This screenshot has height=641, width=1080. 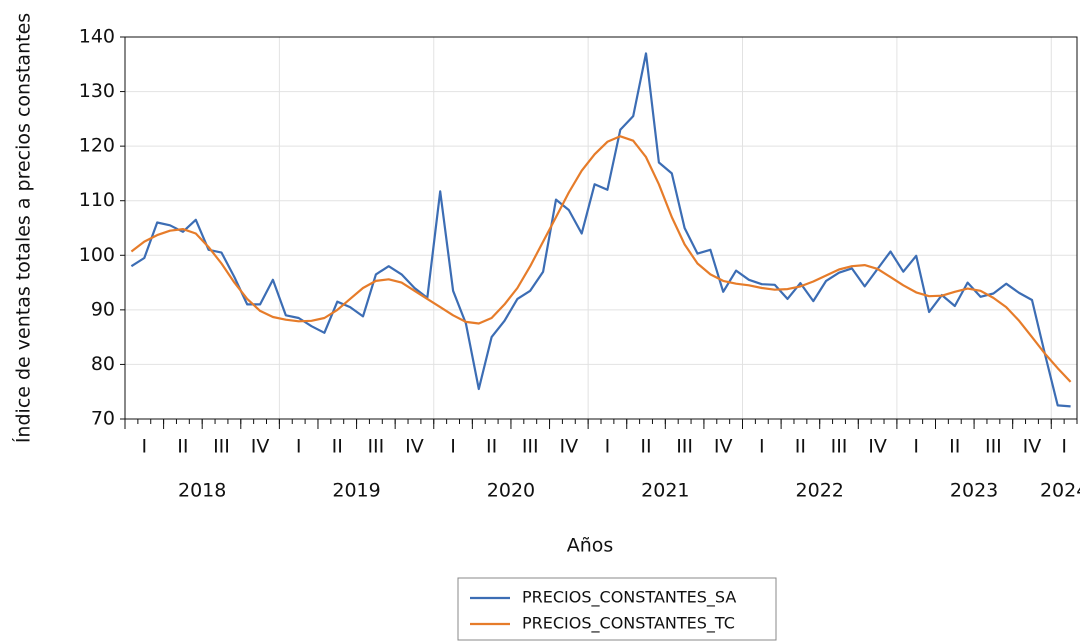 What do you see at coordinates (511, 491) in the screenshot?
I see `year-label: 2020` at bounding box center [511, 491].